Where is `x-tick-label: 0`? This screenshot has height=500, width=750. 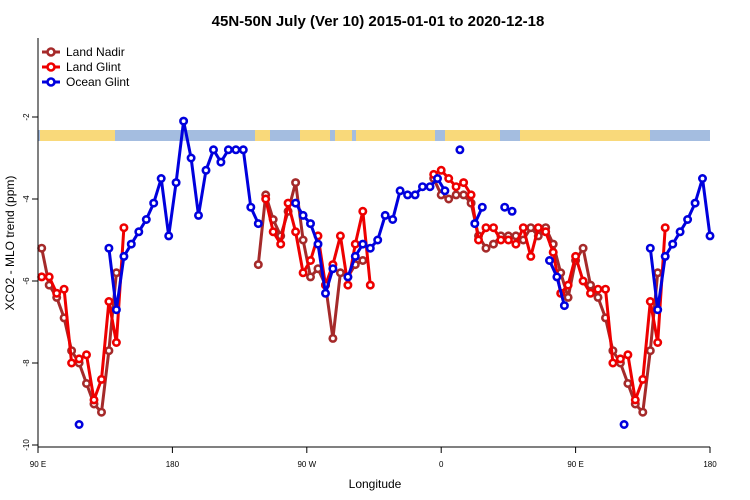 x-tick-label: 0 is located at coordinates (441, 464).